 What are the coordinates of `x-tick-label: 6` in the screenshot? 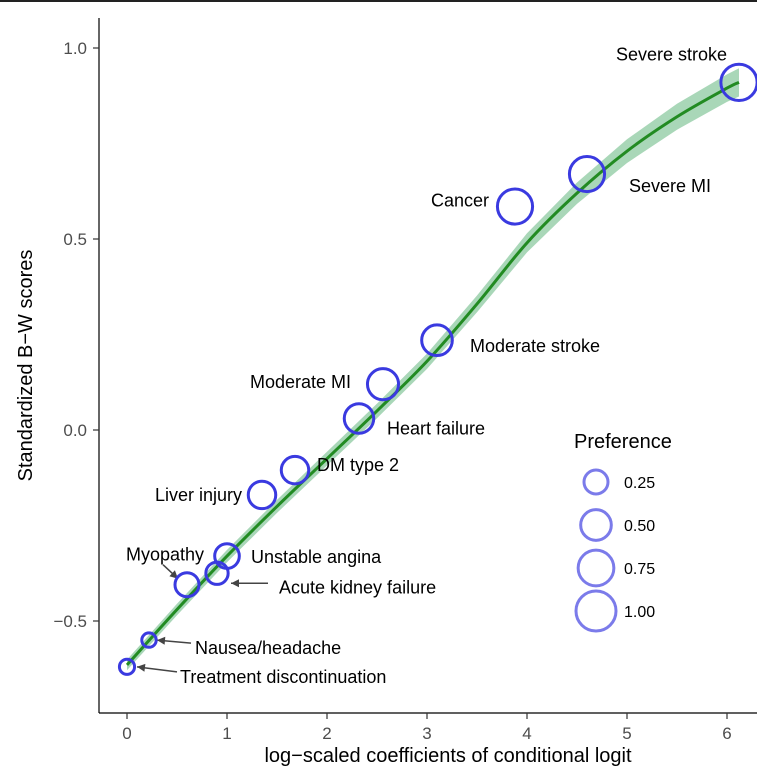 It's located at (726, 733).